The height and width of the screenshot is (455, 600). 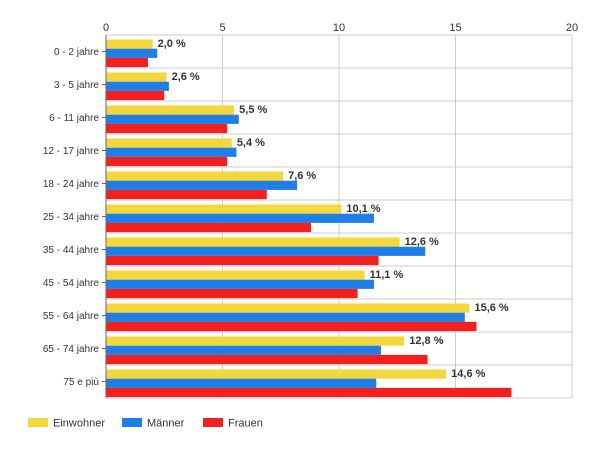 I want to click on y-tick-label: 25 - 34 jahre, so click(x=71, y=217).